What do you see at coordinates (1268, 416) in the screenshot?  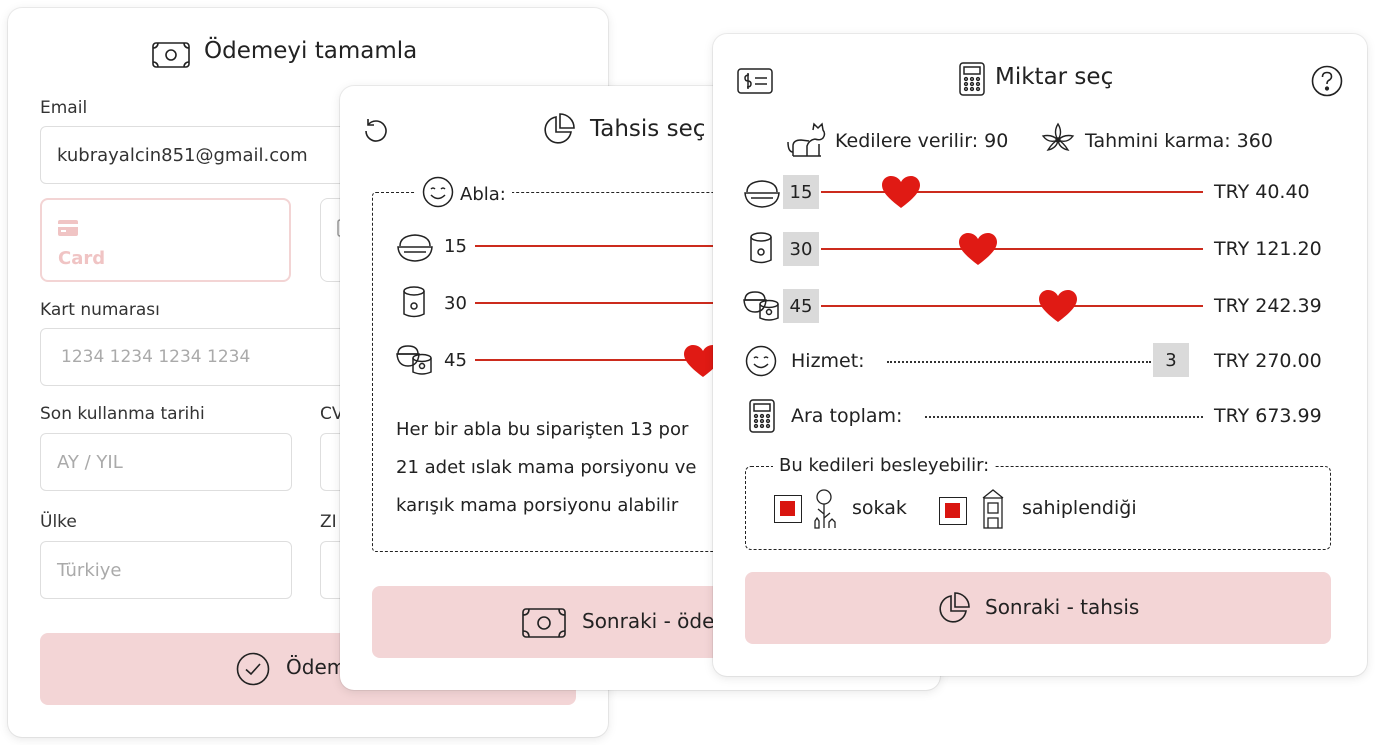 I see `subtotal-price: TRY 673.99` at bounding box center [1268, 416].